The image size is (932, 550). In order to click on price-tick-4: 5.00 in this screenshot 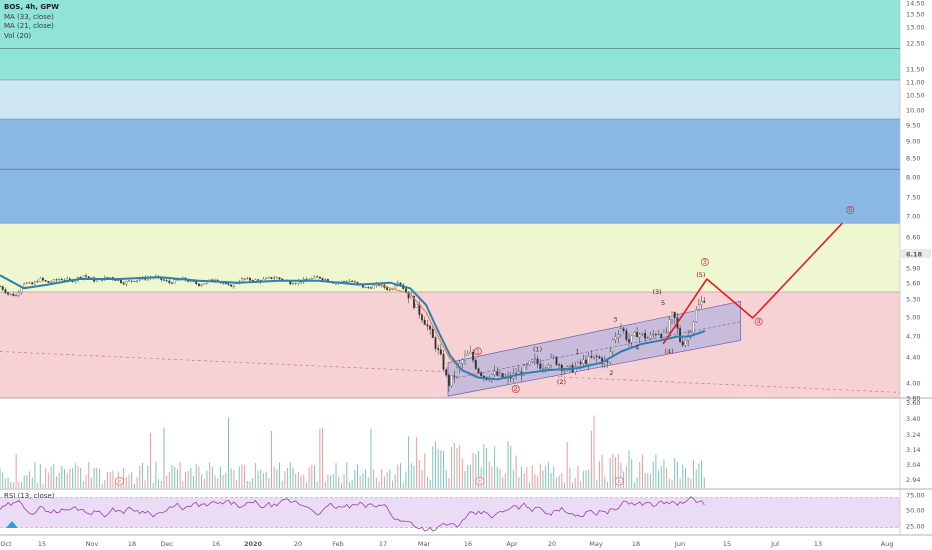, I will do `click(913, 318)`.